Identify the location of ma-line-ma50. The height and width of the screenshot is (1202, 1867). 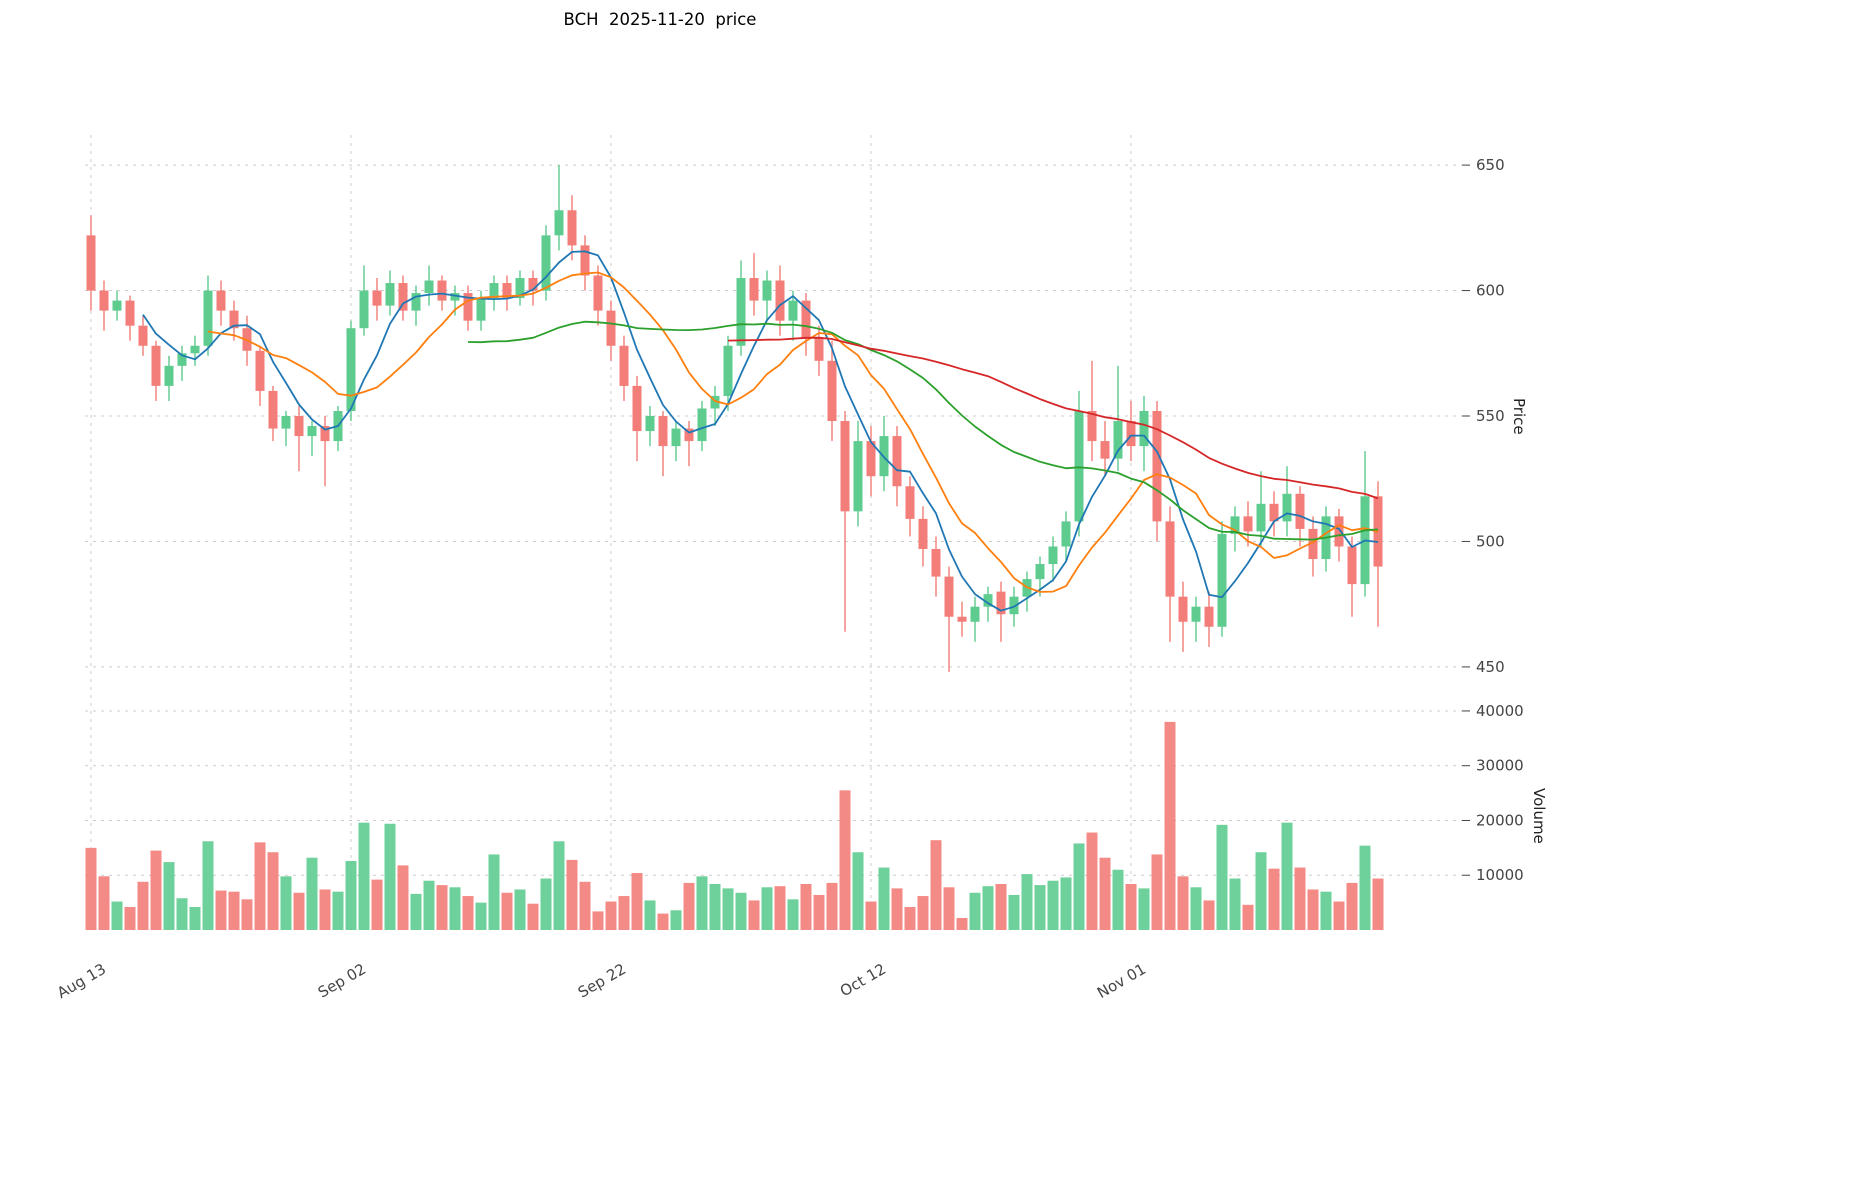
(1053, 418).